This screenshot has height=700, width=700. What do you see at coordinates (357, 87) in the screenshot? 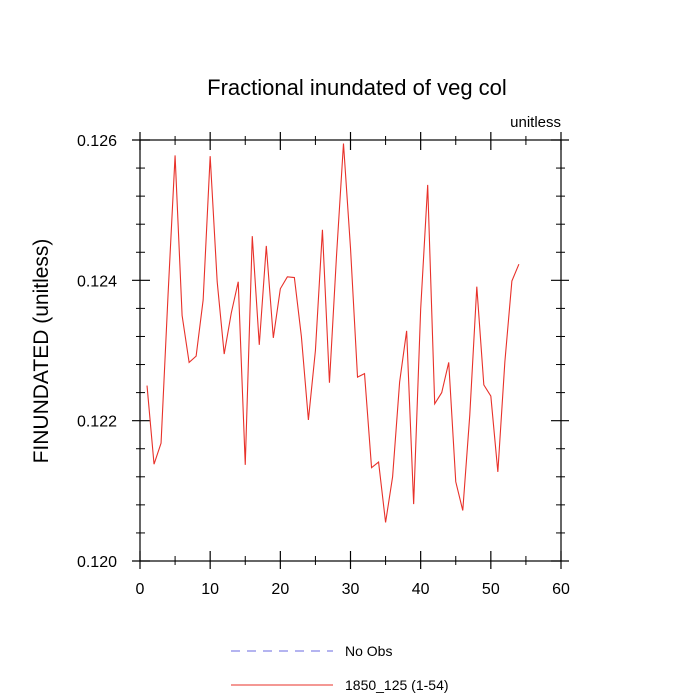
I see `chart-title: Fractional inundated of veg col` at bounding box center [357, 87].